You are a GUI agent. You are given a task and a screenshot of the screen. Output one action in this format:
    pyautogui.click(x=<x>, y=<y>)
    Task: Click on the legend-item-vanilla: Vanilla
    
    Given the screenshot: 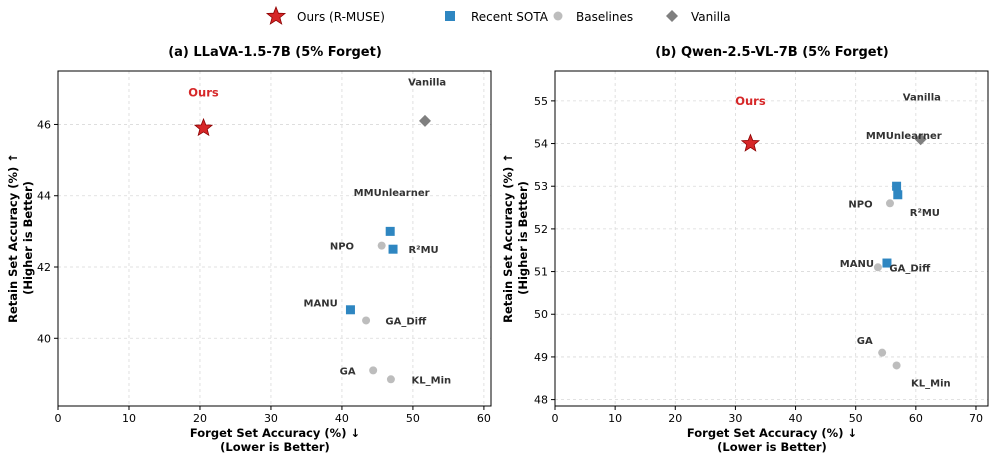 What is the action you would take?
    pyautogui.click(x=698, y=17)
    